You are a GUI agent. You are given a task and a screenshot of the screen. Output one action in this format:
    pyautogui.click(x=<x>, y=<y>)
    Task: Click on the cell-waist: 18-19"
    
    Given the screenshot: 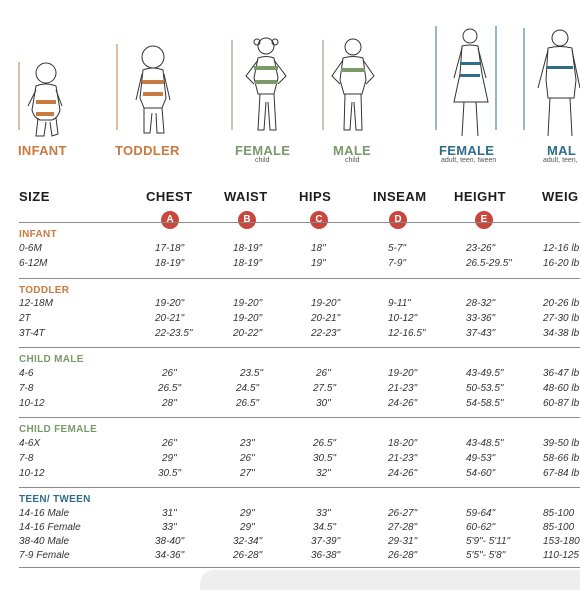 What is the action you would take?
    pyautogui.click(x=248, y=248)
    